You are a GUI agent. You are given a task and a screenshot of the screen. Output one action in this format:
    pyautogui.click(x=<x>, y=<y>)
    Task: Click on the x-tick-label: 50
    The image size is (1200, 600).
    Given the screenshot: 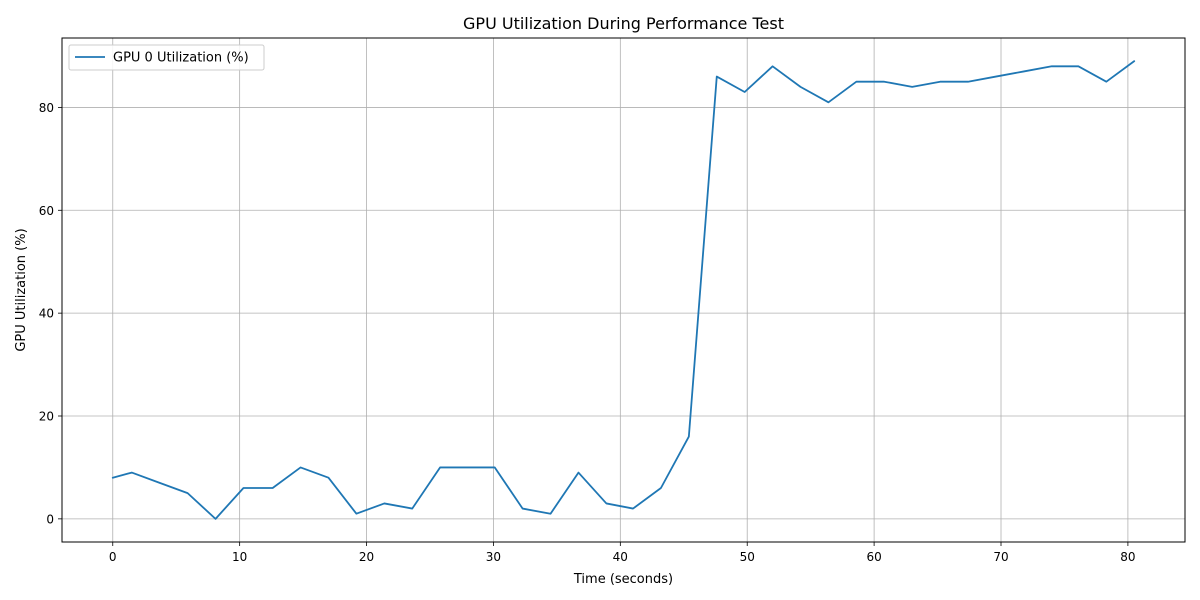 What is the action you would take?
    pyautogui.click(x=747, y=557)
    